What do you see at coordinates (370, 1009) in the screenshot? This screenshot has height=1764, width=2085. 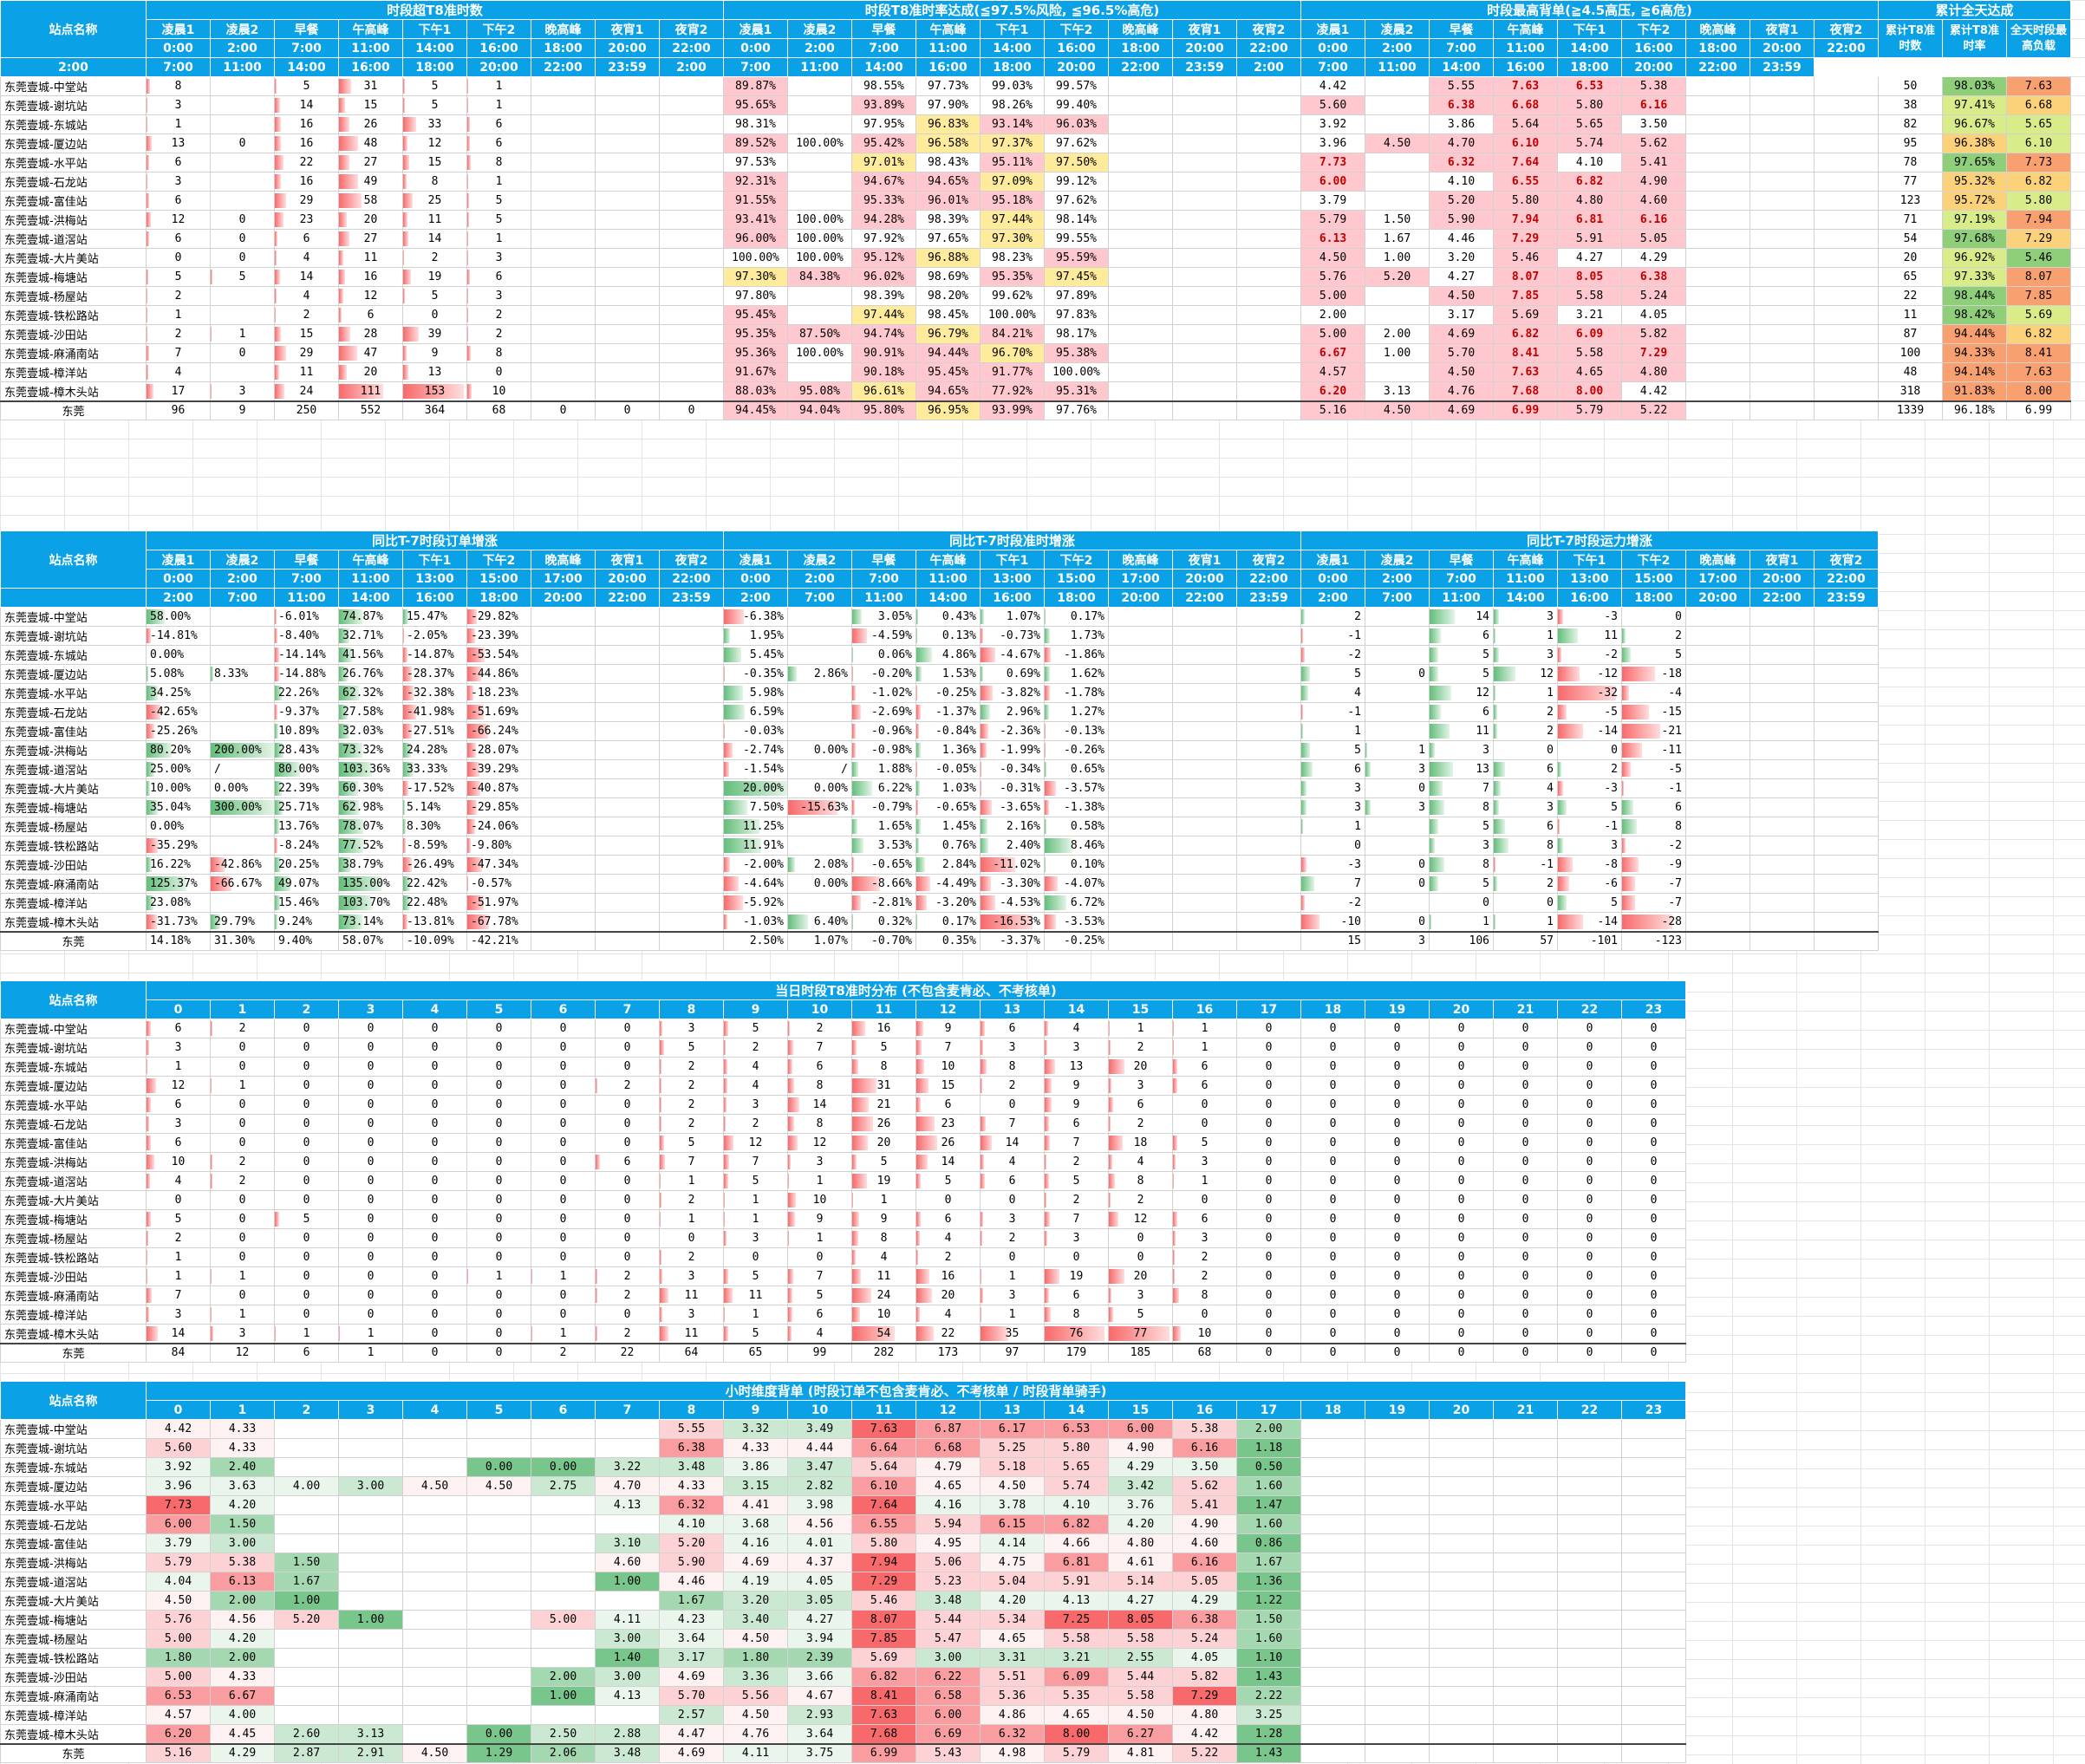 I see `header-cell: 3` at bounding box center [370, 1009].